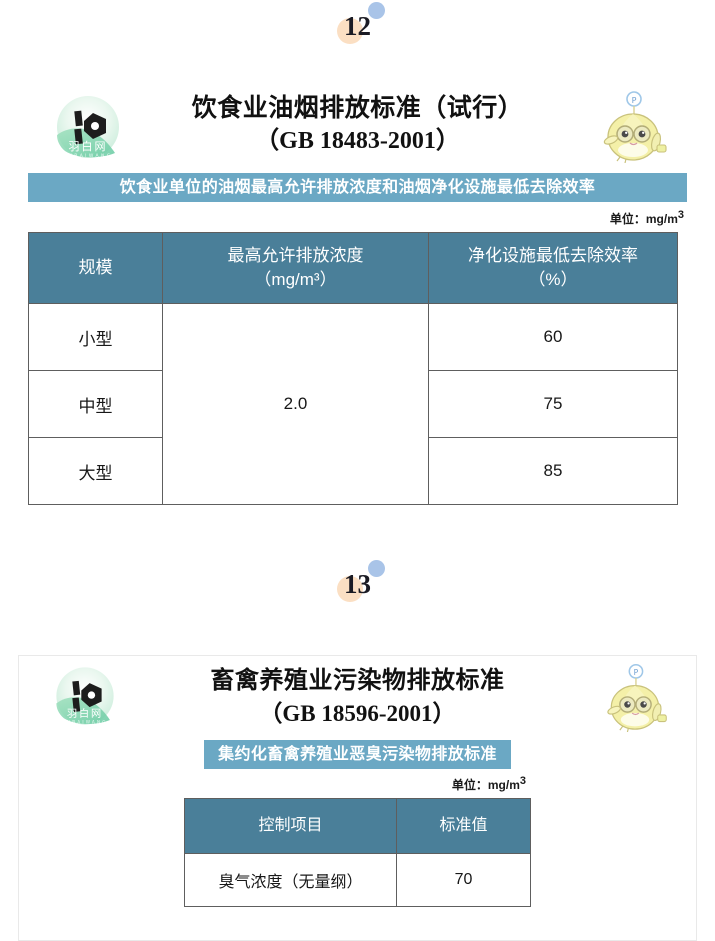 The image size is (715, 941). I want to click on cell-efficiency: 85, so click(553, 471).